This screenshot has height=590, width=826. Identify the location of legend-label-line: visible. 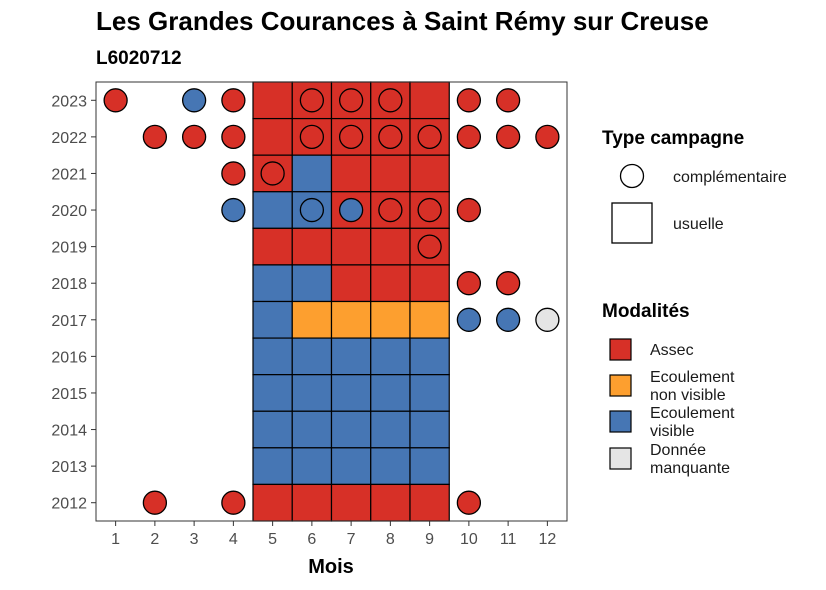
(672, 431).